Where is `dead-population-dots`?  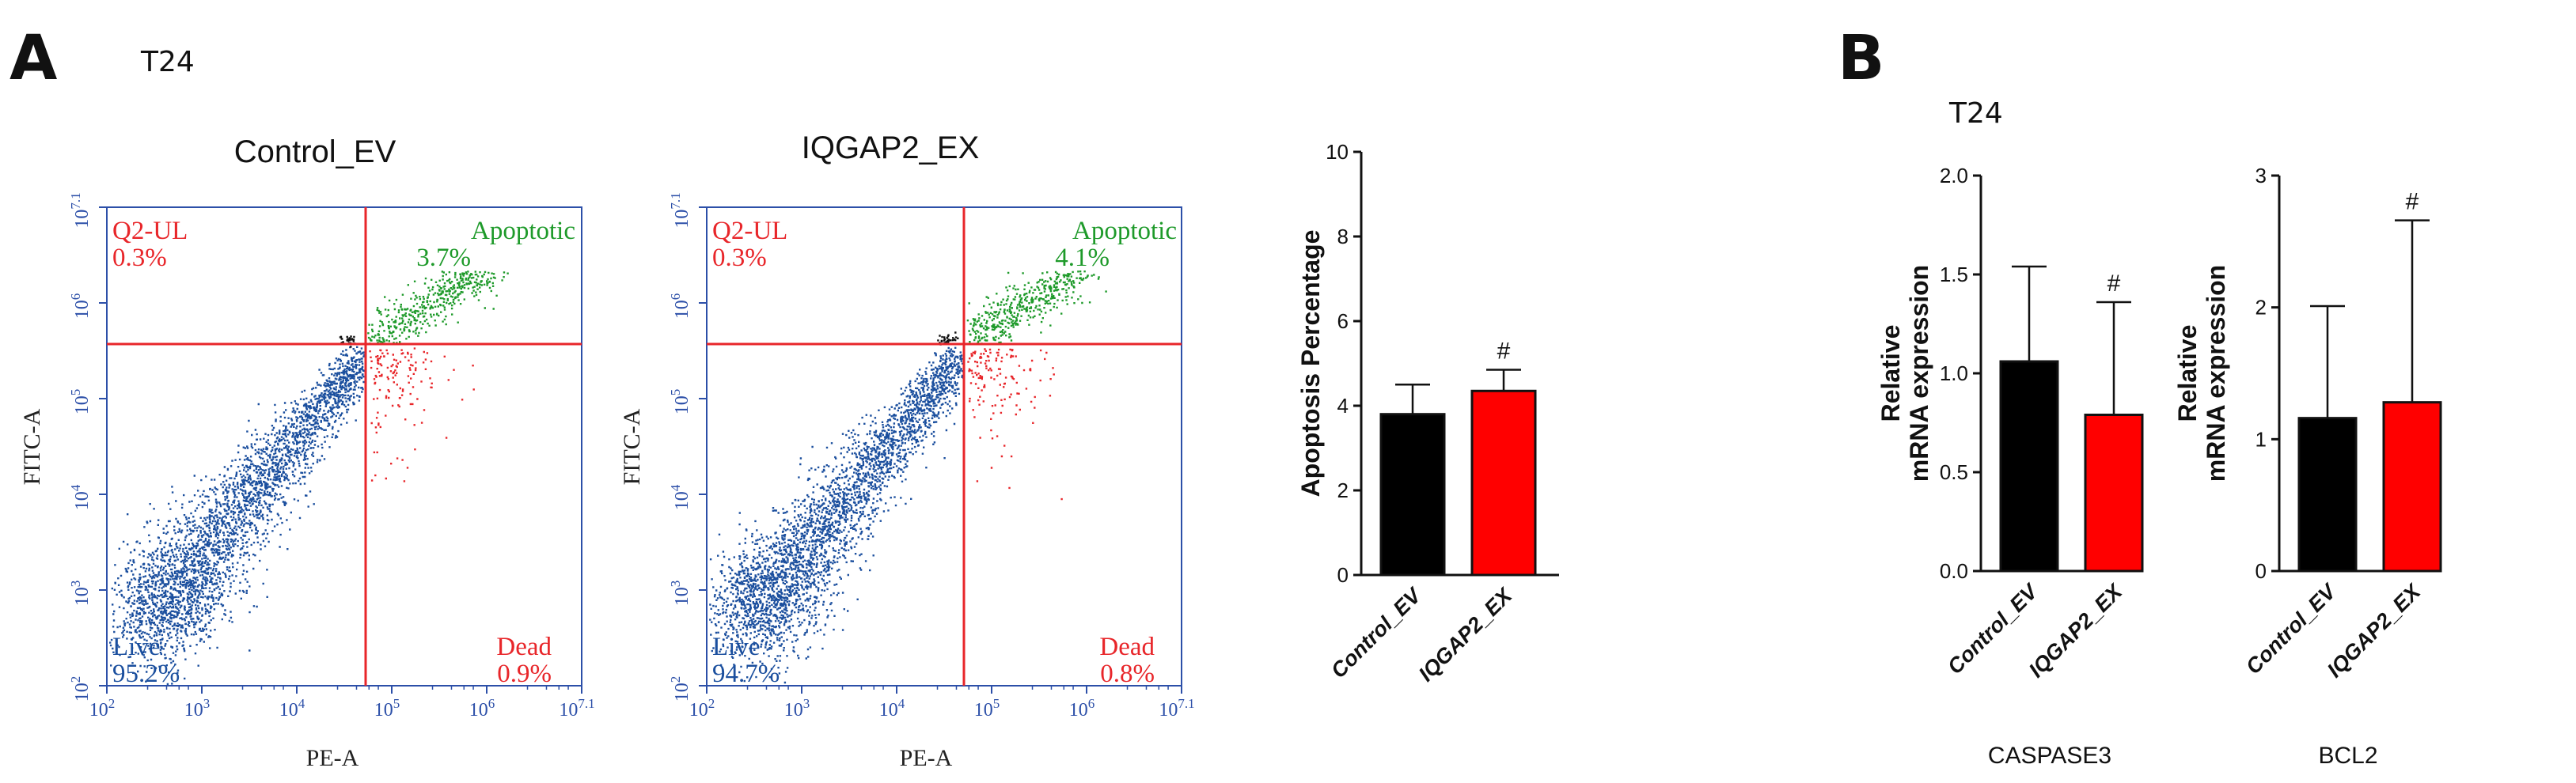
dead-population-dots is located at coordinates (1015, 425).